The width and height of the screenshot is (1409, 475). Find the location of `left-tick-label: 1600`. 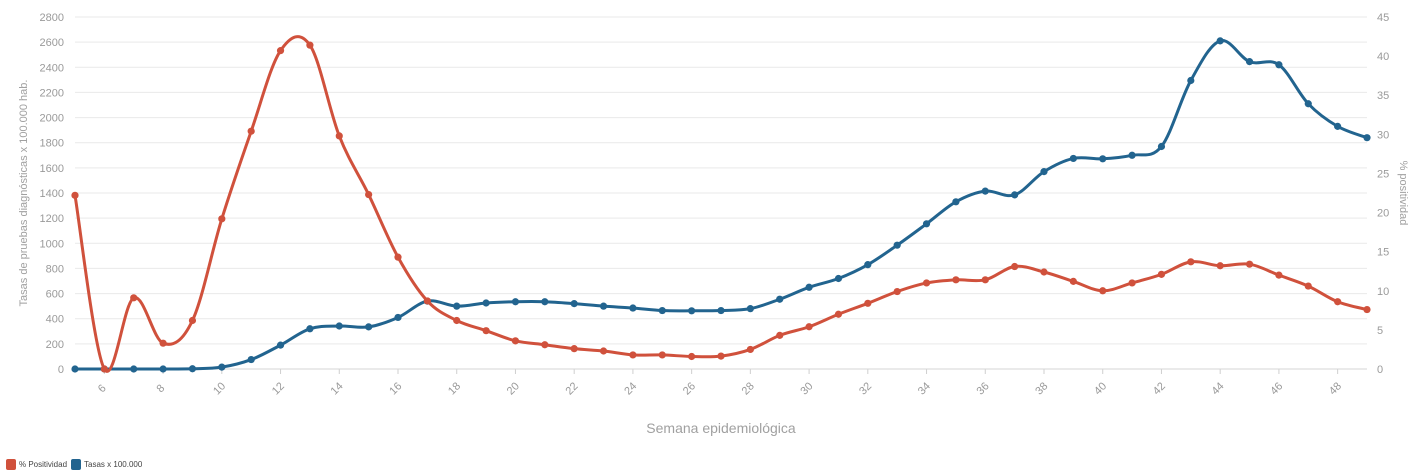

left-tick-label: 1600 is located at coordinates (52, 169).